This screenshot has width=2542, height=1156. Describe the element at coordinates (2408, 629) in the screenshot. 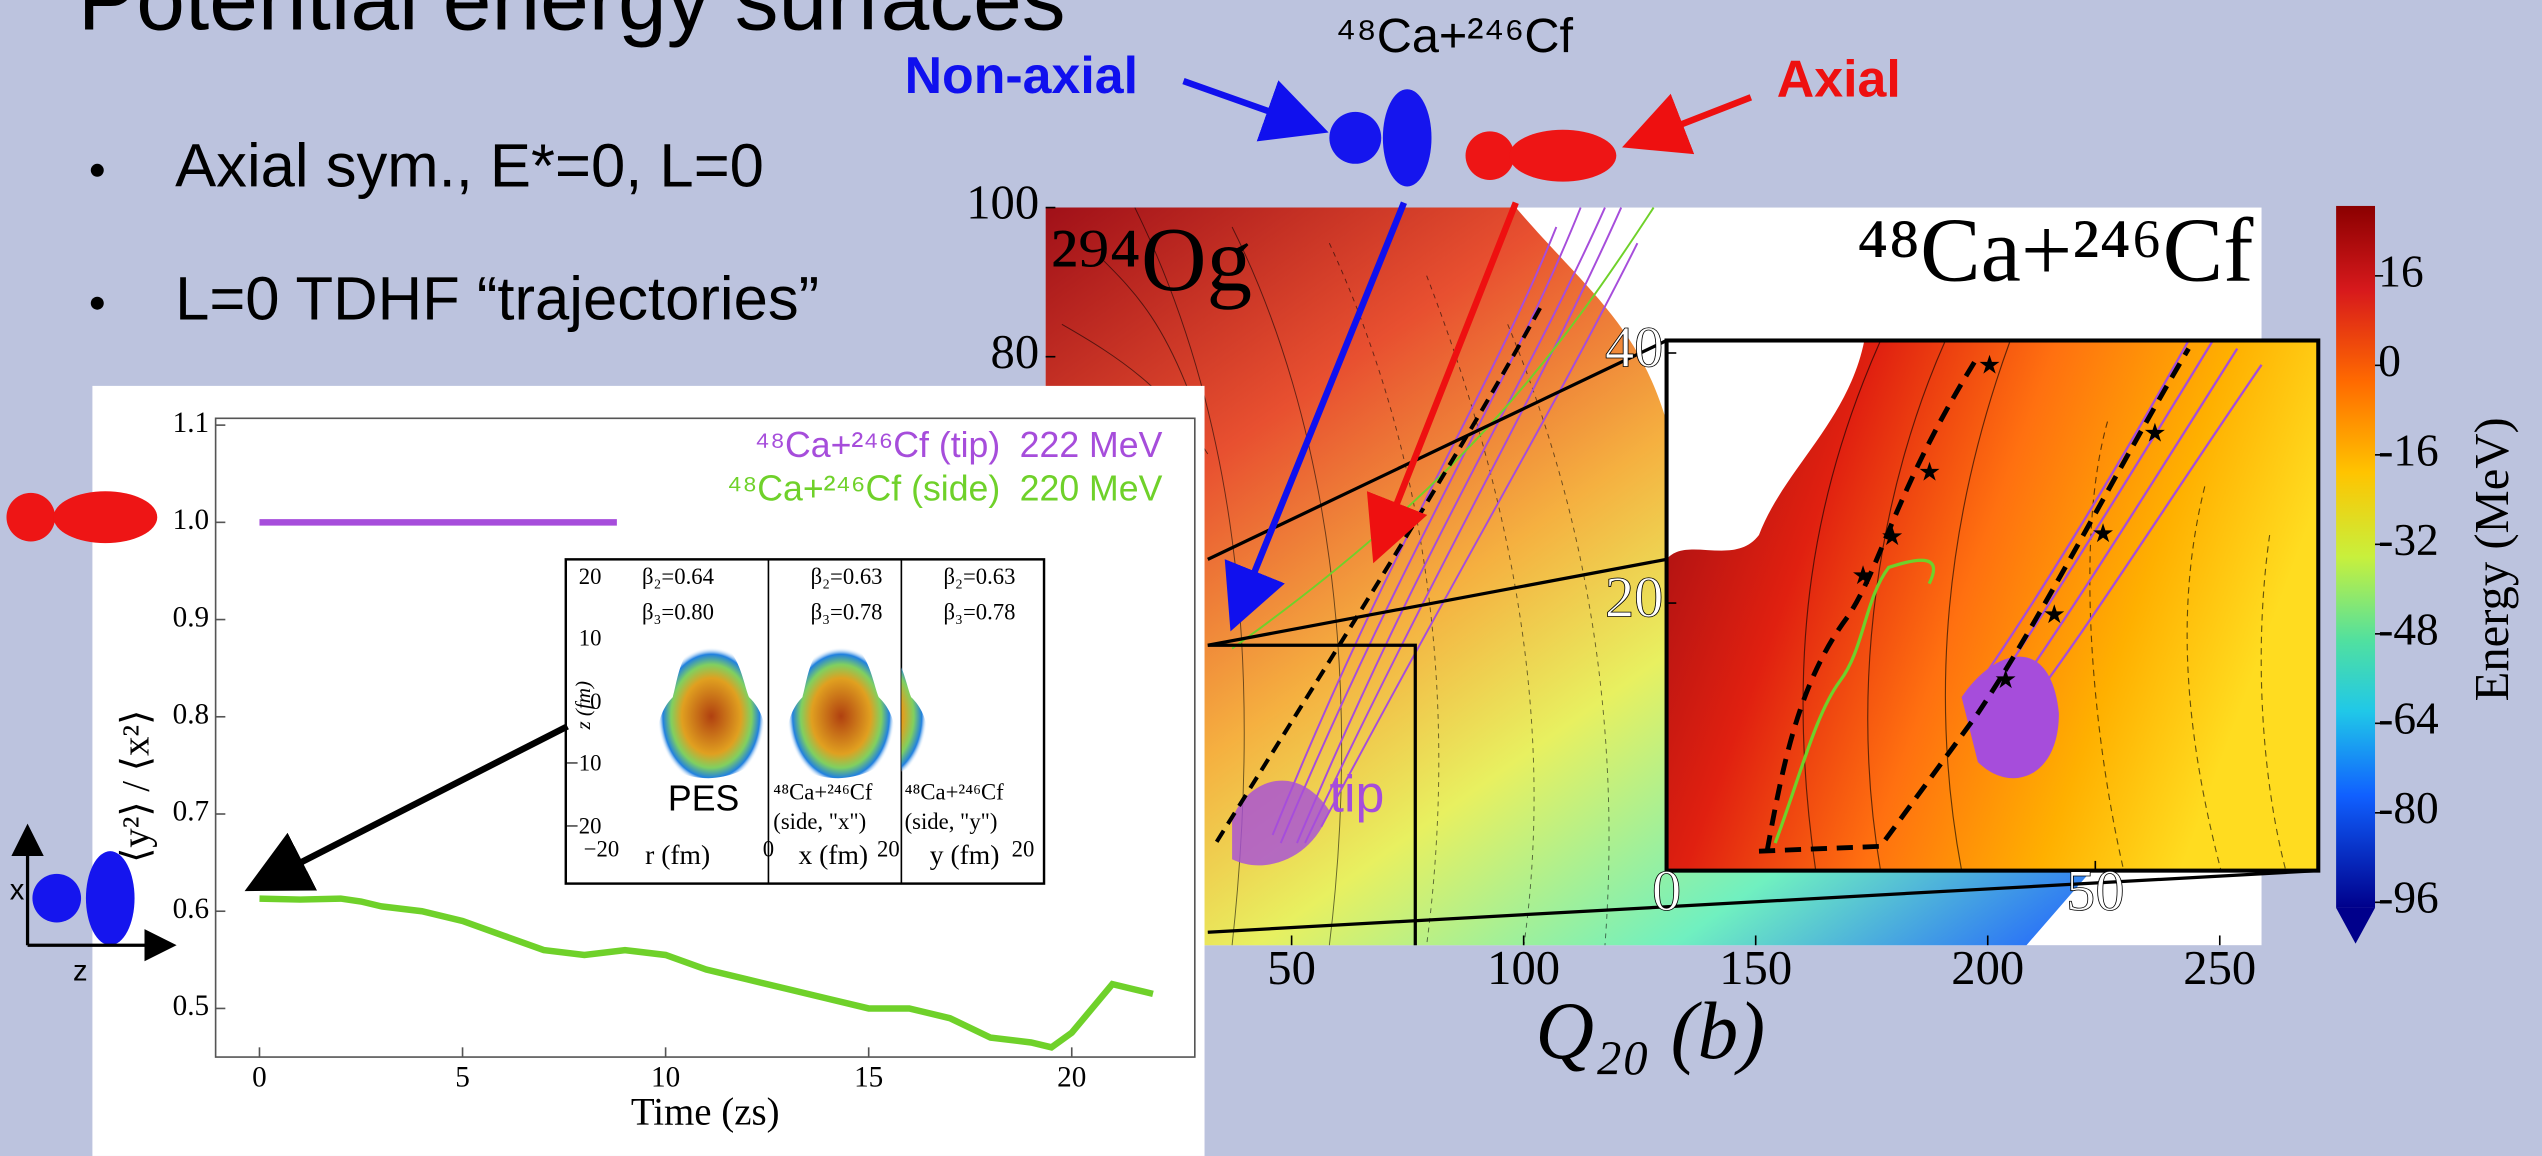

I see `colorbar-tick-label: -48` at that location.